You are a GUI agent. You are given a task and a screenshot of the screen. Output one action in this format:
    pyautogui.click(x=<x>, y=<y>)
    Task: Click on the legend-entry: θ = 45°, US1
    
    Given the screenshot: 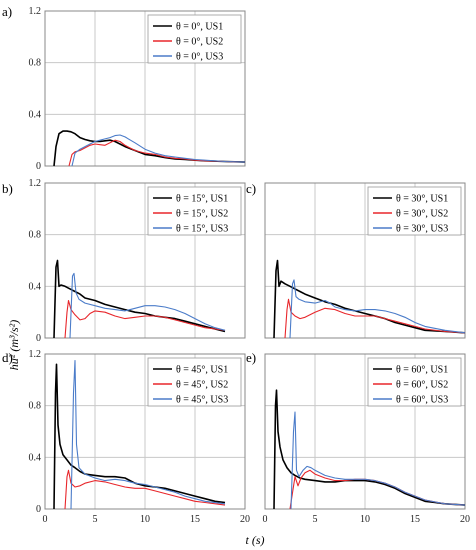 What is the action you would take?
    pyautogui.click(x=202, y=370)
    